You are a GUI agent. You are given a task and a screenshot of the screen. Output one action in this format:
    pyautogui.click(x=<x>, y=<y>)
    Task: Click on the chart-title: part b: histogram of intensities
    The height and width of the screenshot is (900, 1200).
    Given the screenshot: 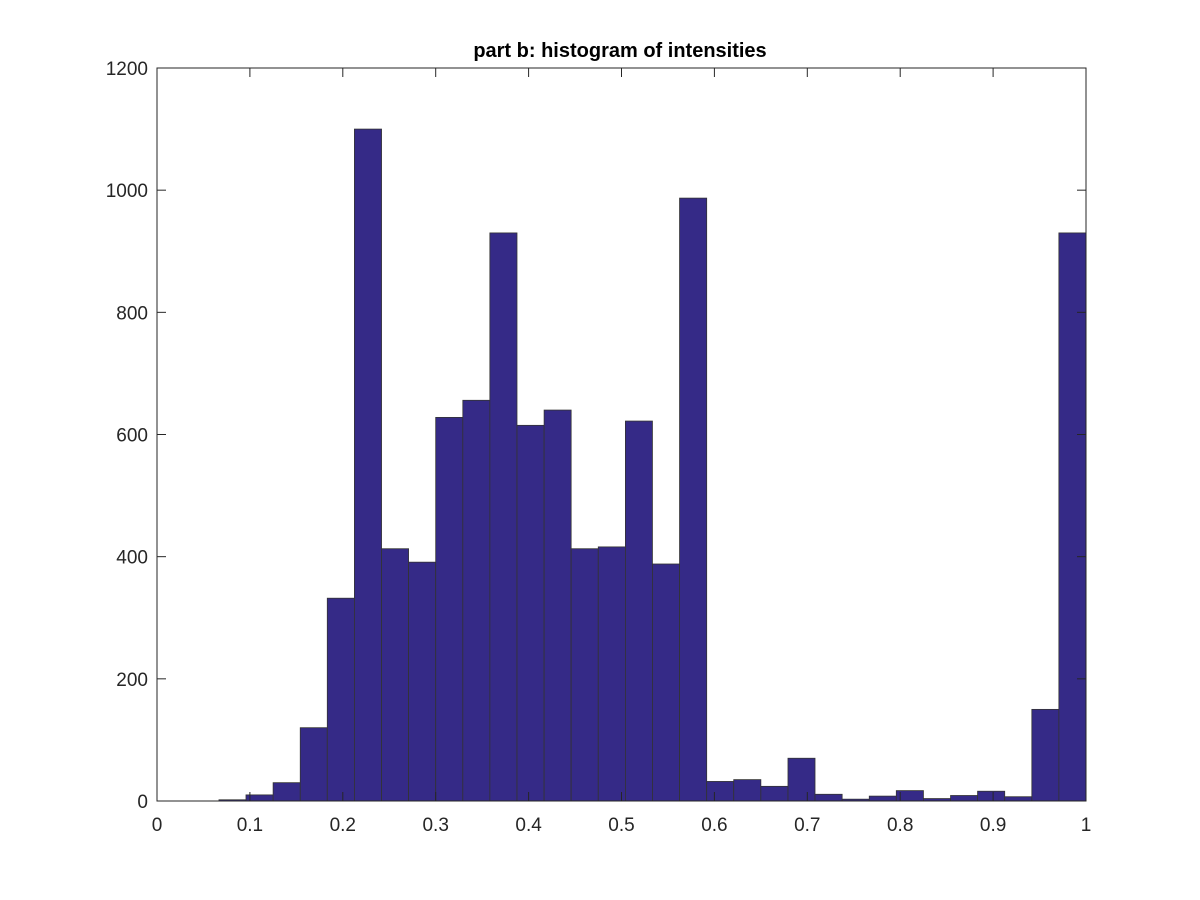 What is the action you would take?
    pyautogui.click(x=619, y=51)
    